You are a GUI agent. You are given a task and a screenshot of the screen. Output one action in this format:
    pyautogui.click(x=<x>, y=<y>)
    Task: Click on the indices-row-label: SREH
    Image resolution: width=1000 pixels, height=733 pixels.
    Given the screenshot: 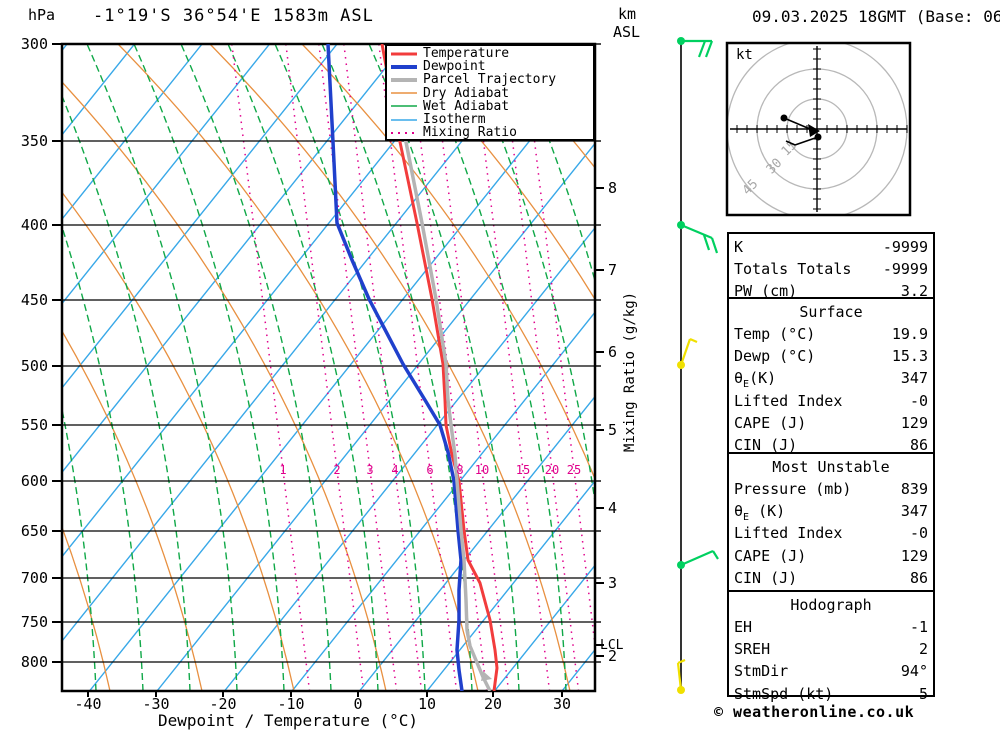 What is the action you would take?
    pyautogui.click(x=752, y=649)
    